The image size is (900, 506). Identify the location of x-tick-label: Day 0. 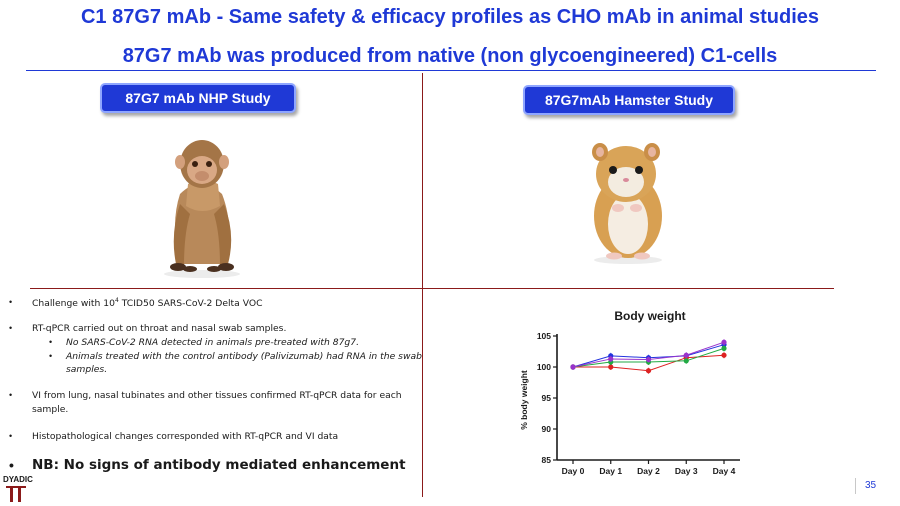
(573, 471).